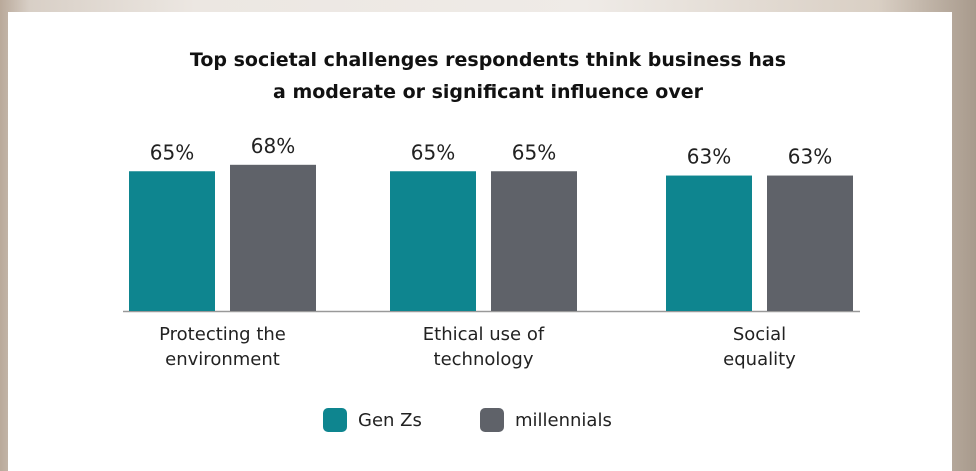 The height and width of the screenshot is (471, 976). I want to click on x-tick-label: Protecting the environment, so click(222, 347).